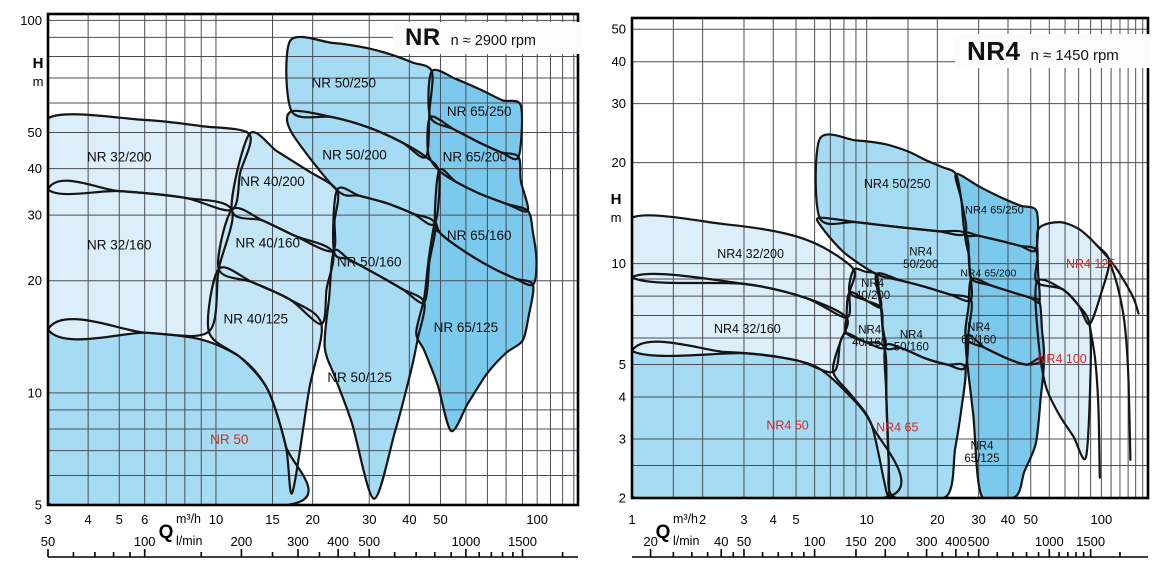 The width and height of the screenshot is (1157, 564). What do you see at coordinates (189, 541) in the screenshot?
I see `x-axis-unit-secondary: l/min` at bounding box center [189, 541].